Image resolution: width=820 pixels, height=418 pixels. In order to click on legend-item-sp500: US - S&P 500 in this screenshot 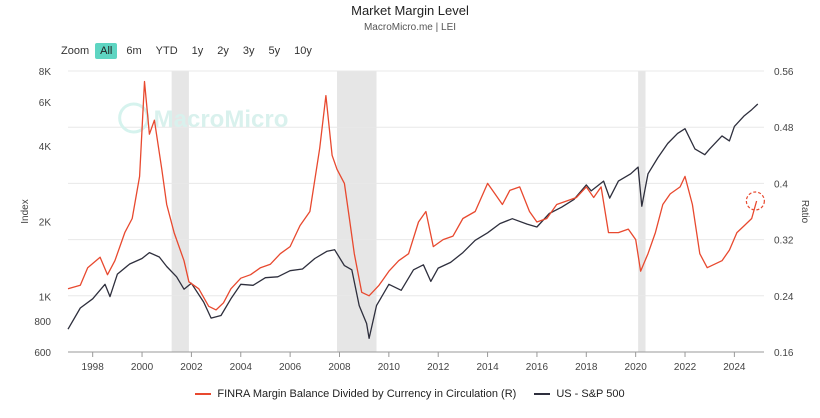, I will do `click(579, 394)`.